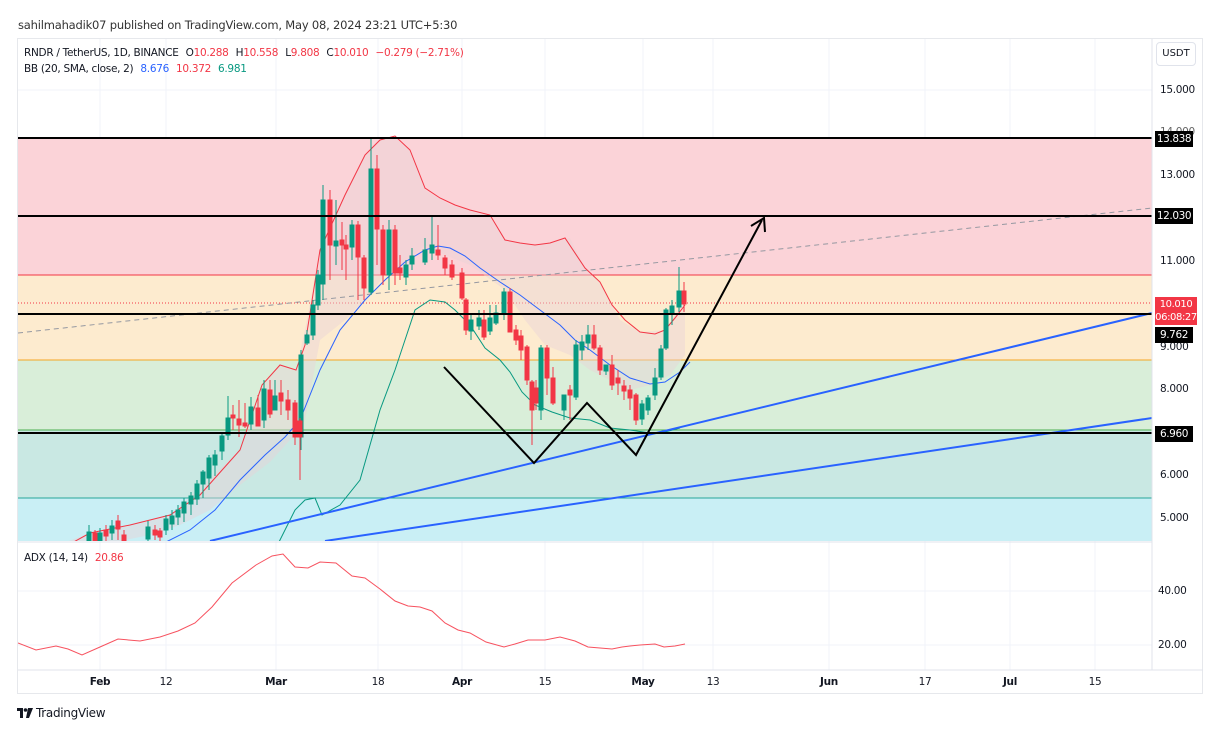 Image resolution: width=1220 pixels, height=740 pixels. I want to click on current-price: 10.010, so click(1176, 304).